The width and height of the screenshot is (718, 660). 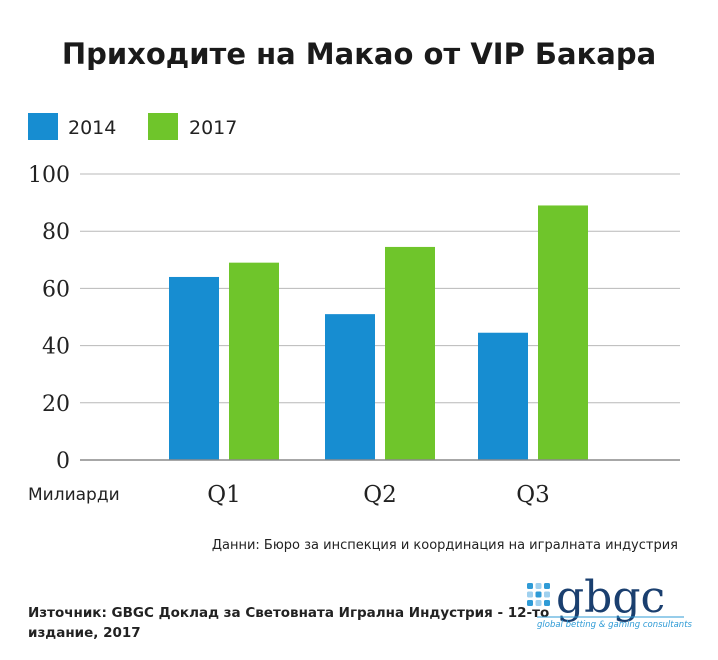 I want to click on legend-label-2017: 2017, so click(x=213, y=128).